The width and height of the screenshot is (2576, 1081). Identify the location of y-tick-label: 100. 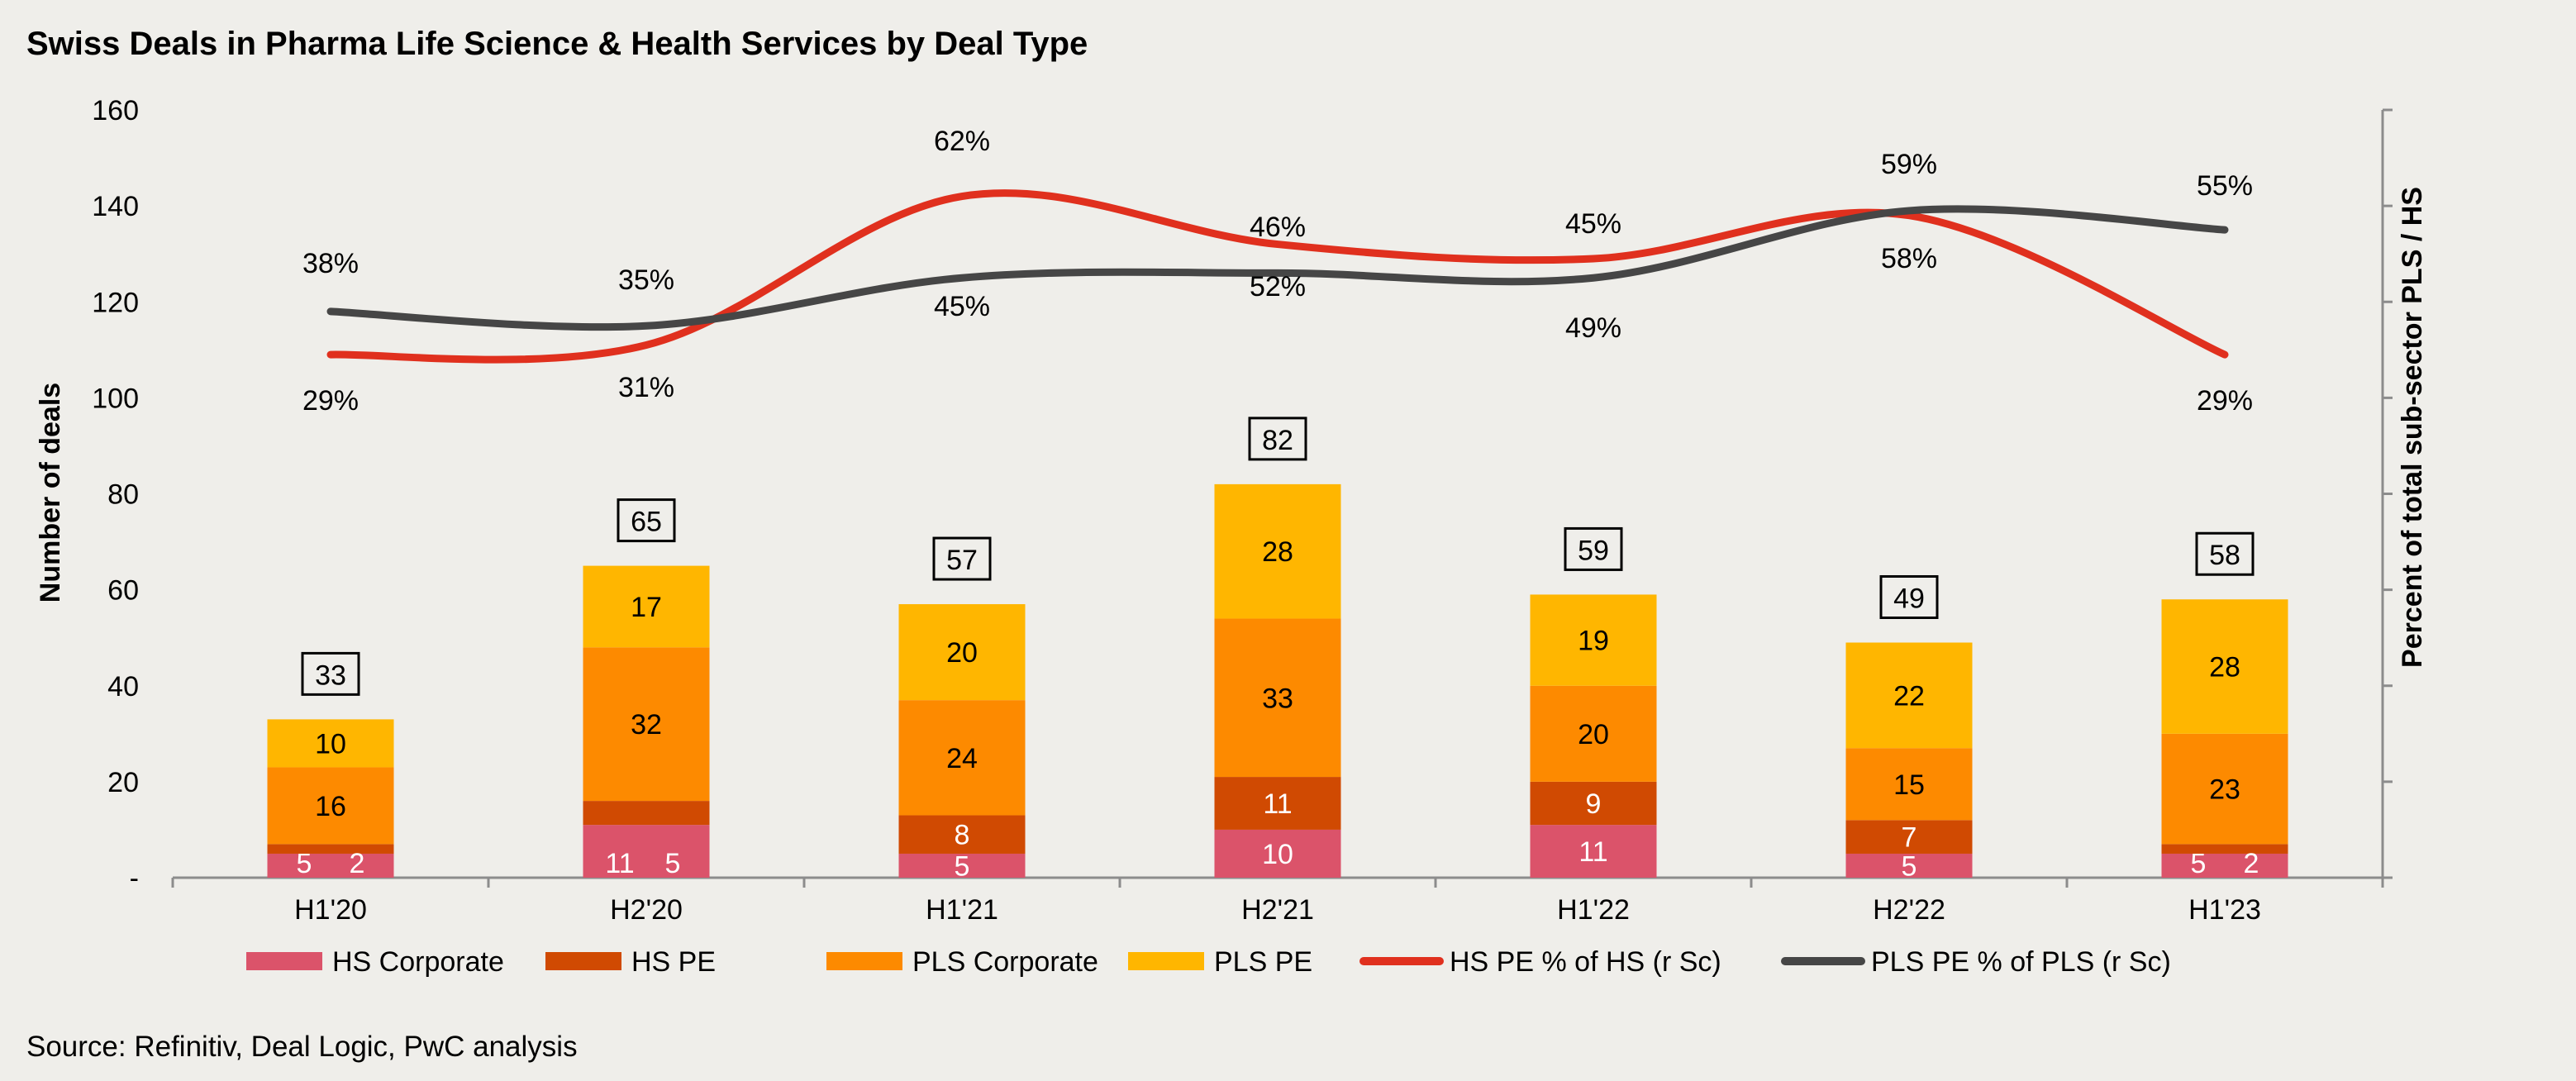
(116, 398).